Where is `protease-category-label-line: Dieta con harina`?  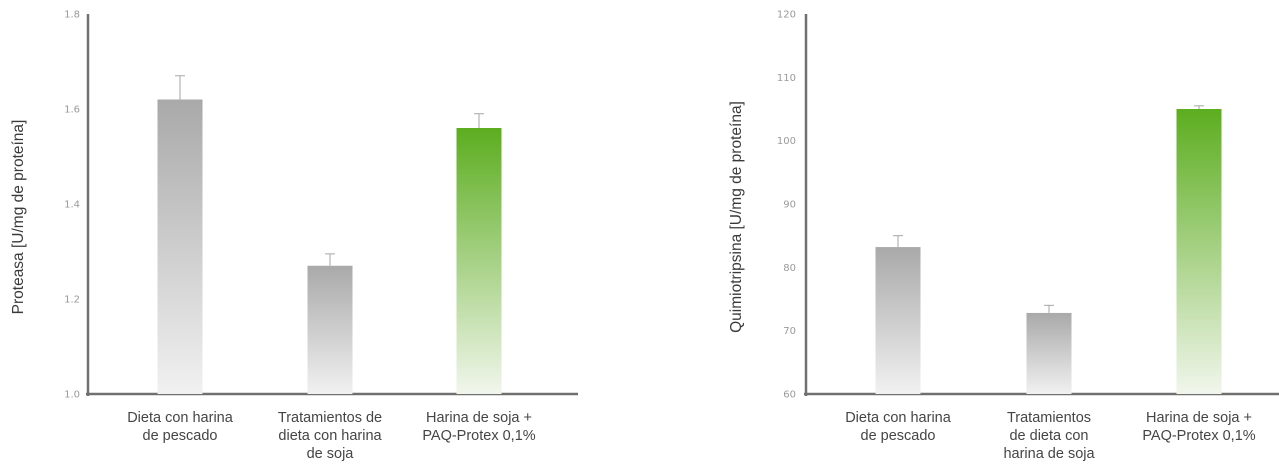
protease-category-label-line: Dieta con harina is located at coordinates (180, 418).